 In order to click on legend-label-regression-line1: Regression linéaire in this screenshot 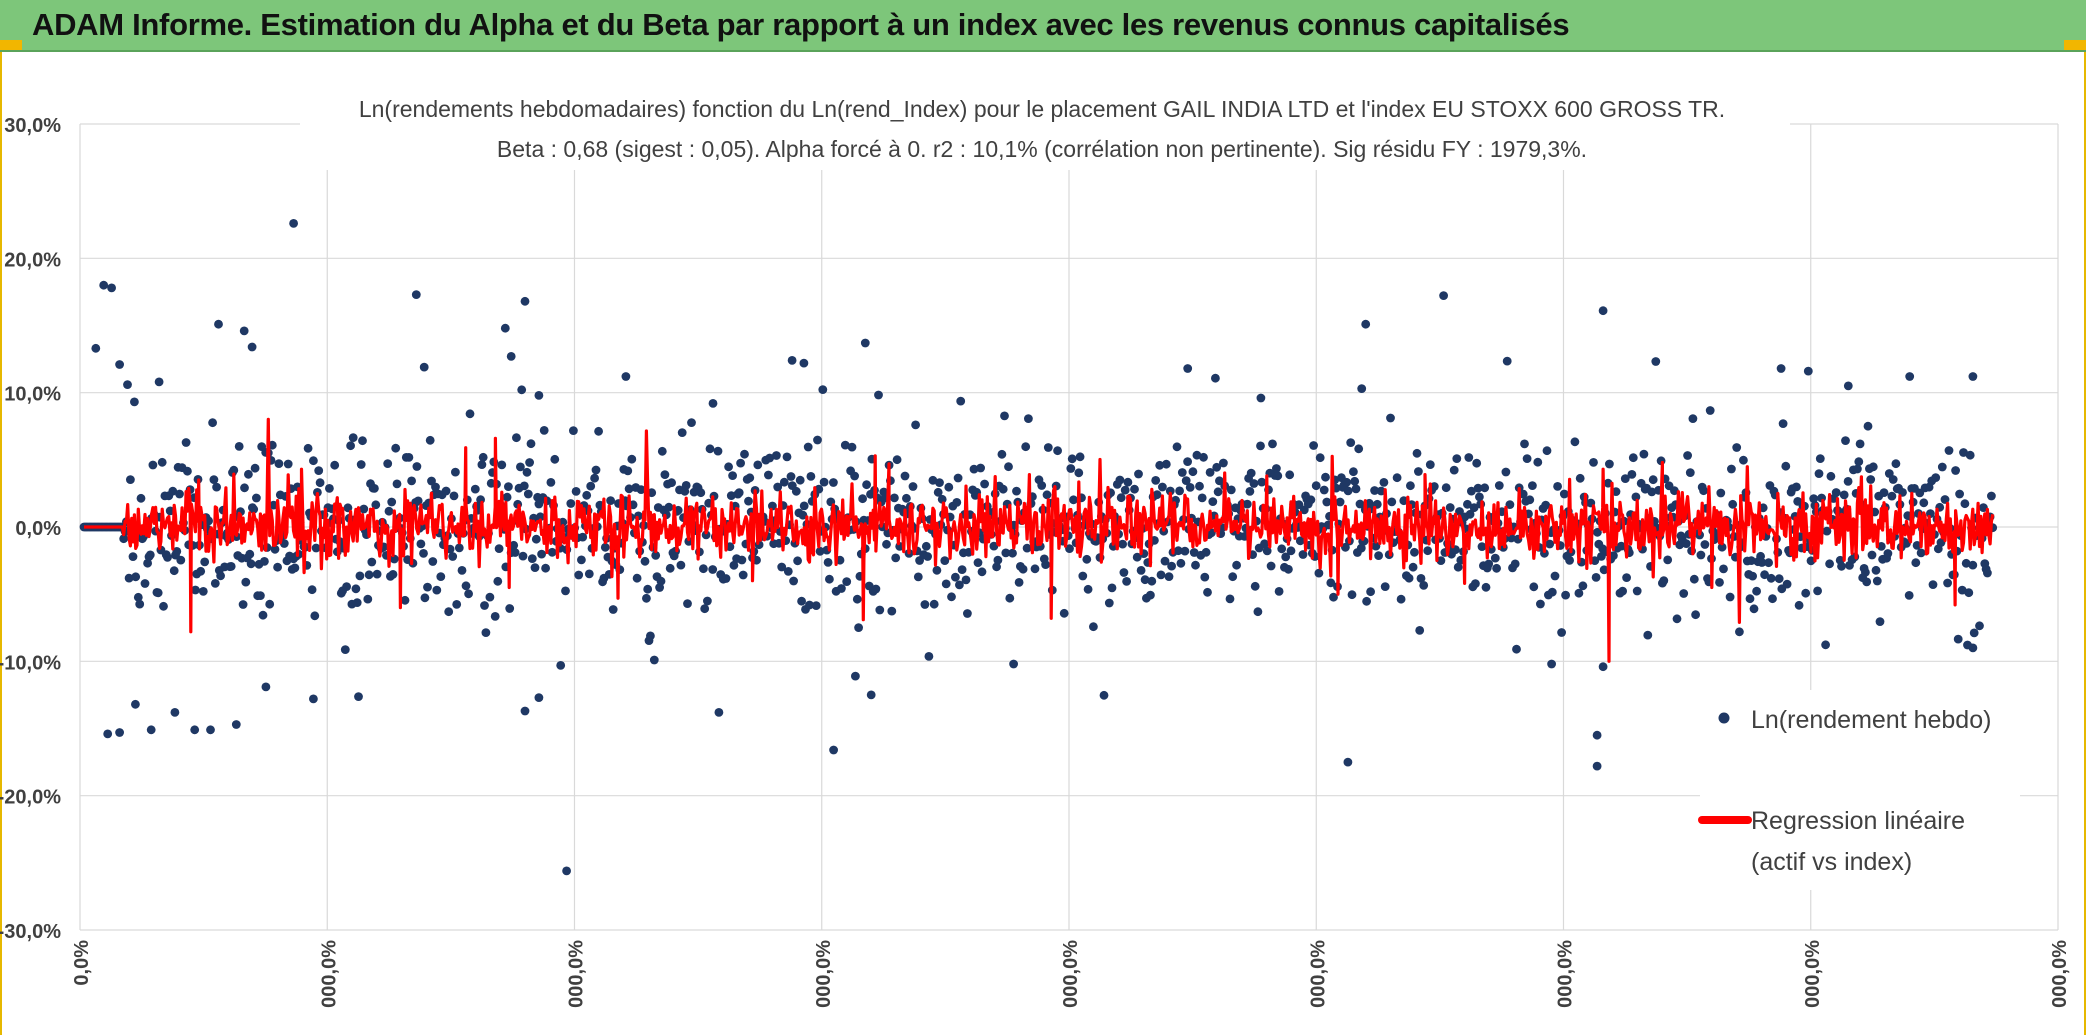, I will do `click(1858, 821)`.